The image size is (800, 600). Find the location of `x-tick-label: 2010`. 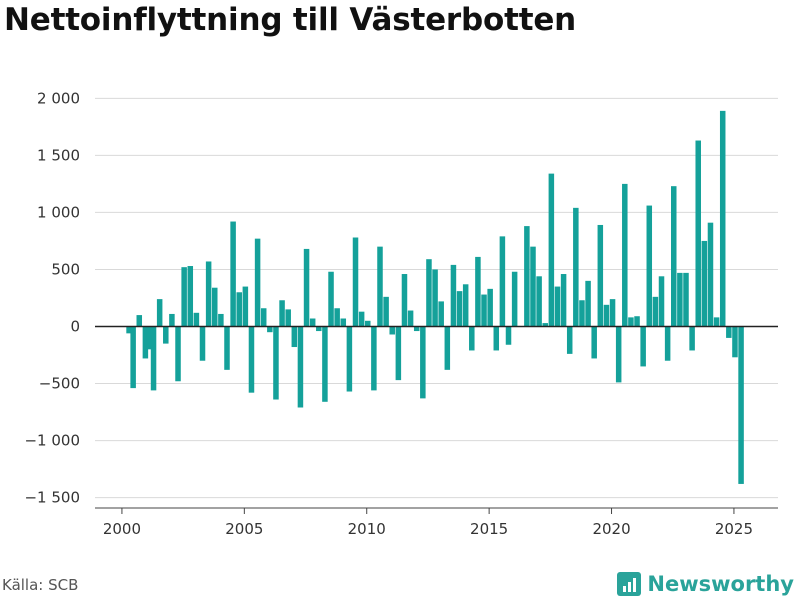

x-tick-label: 2010 is located at coordinates (367, 529).